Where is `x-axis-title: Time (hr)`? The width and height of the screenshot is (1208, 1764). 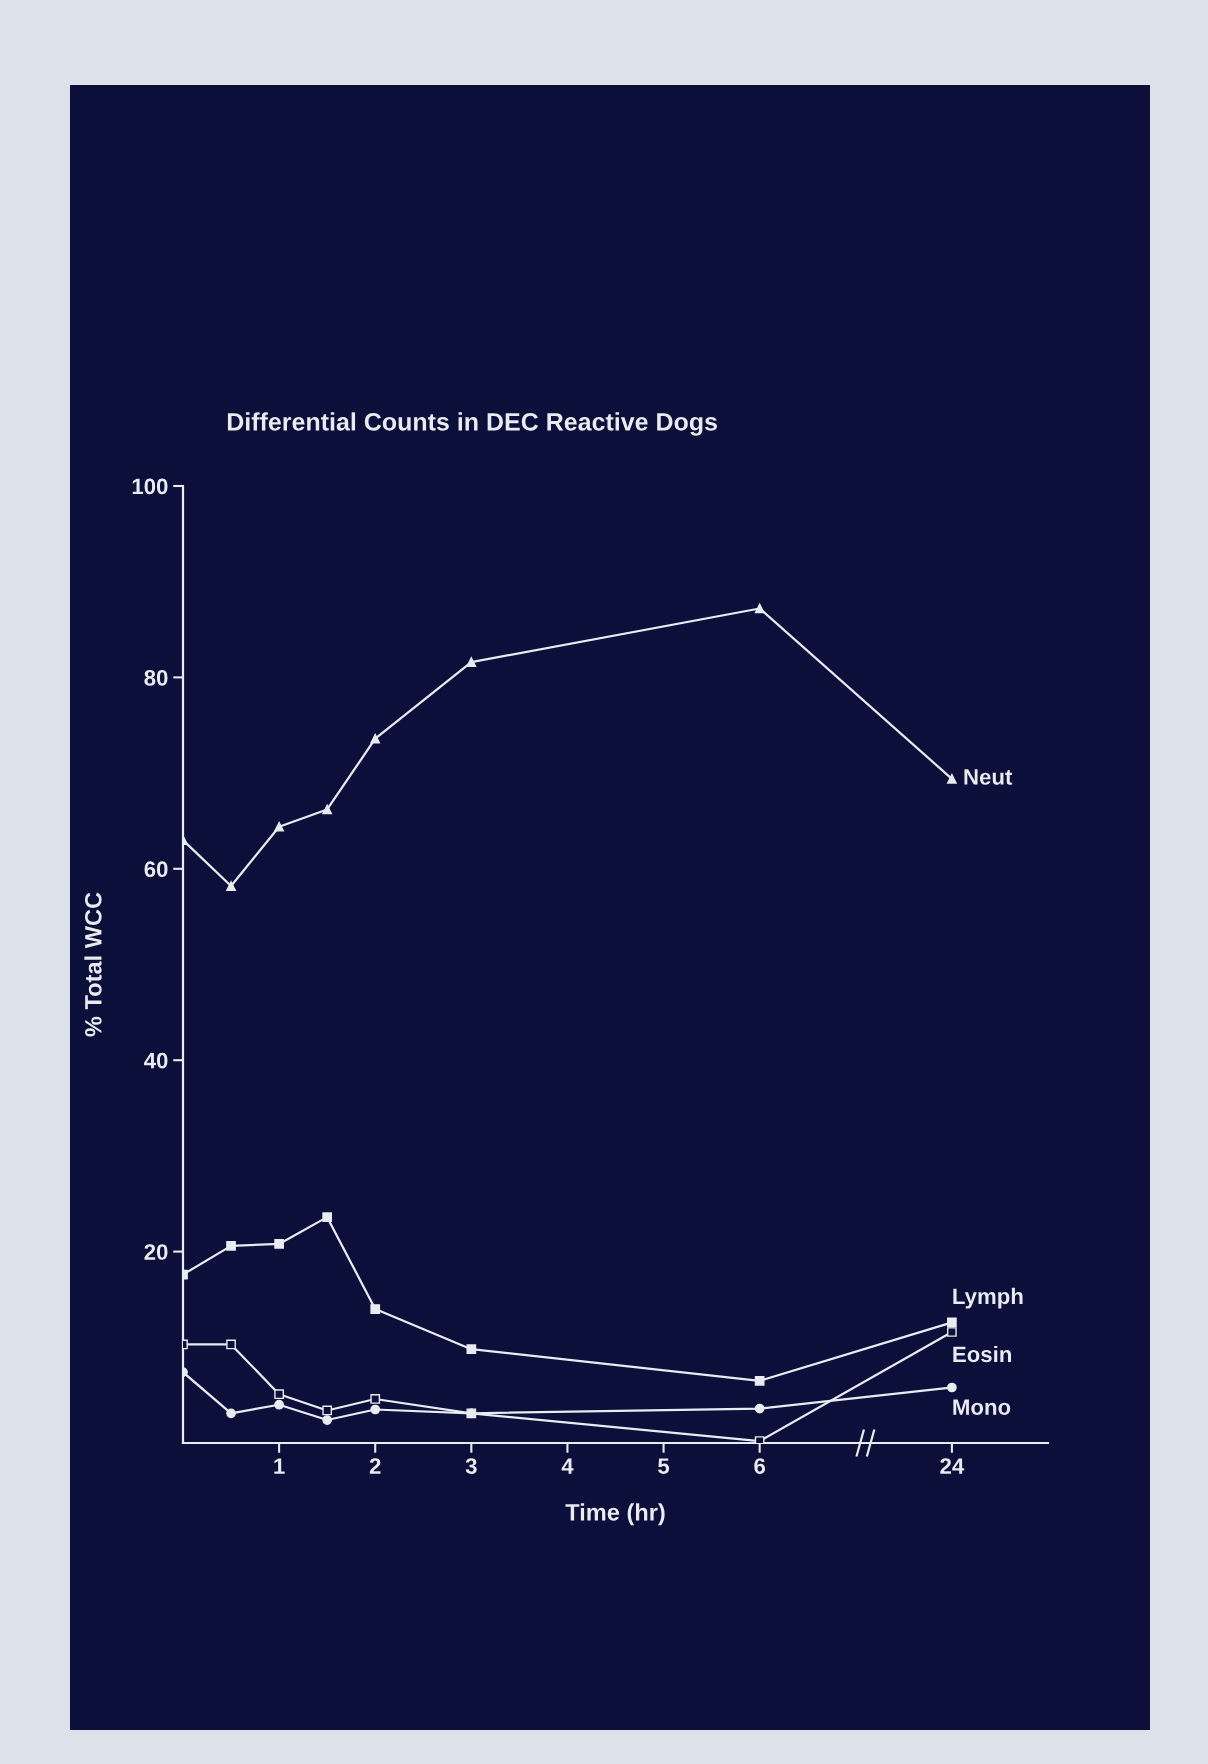 x-axis-title: Time (hr) is located at coordinates (615, 1514).